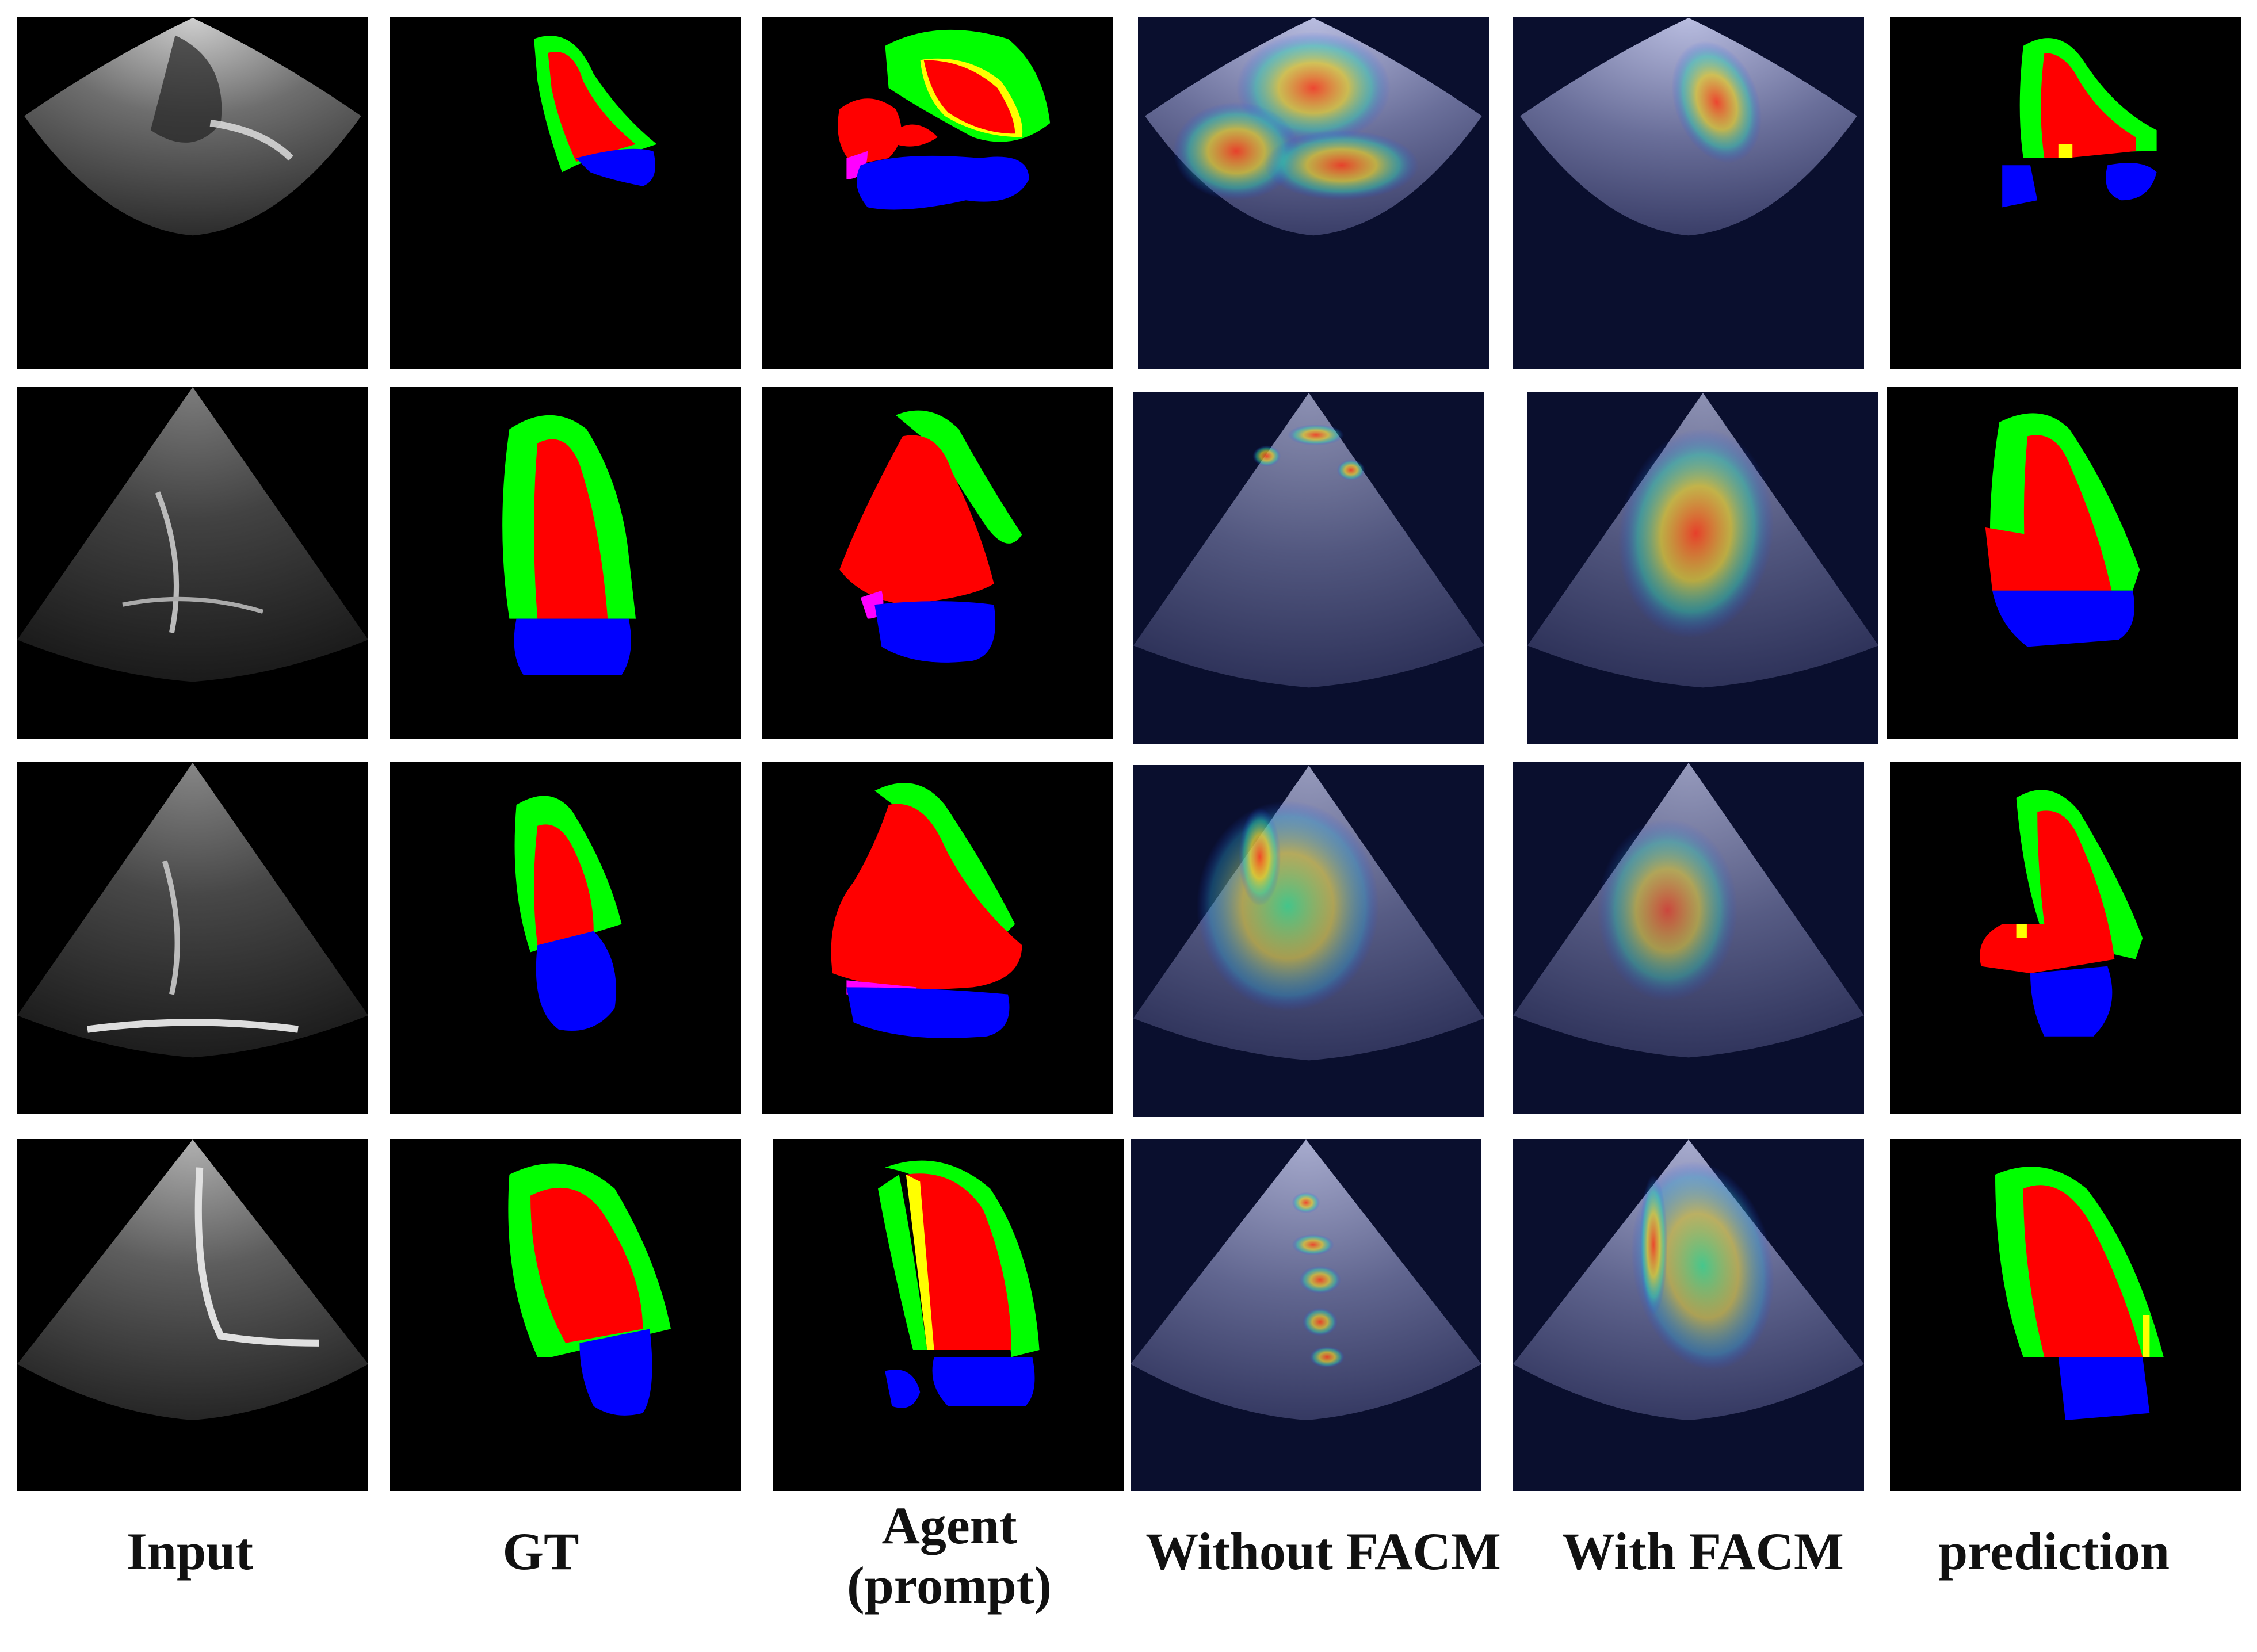 This screenshot has width=2257, height=1652. What do you see at coordinates (949, 1585) in the screenshot?
I see `label-agent-line2: (prompt)` at bounding box center [949, 1585].